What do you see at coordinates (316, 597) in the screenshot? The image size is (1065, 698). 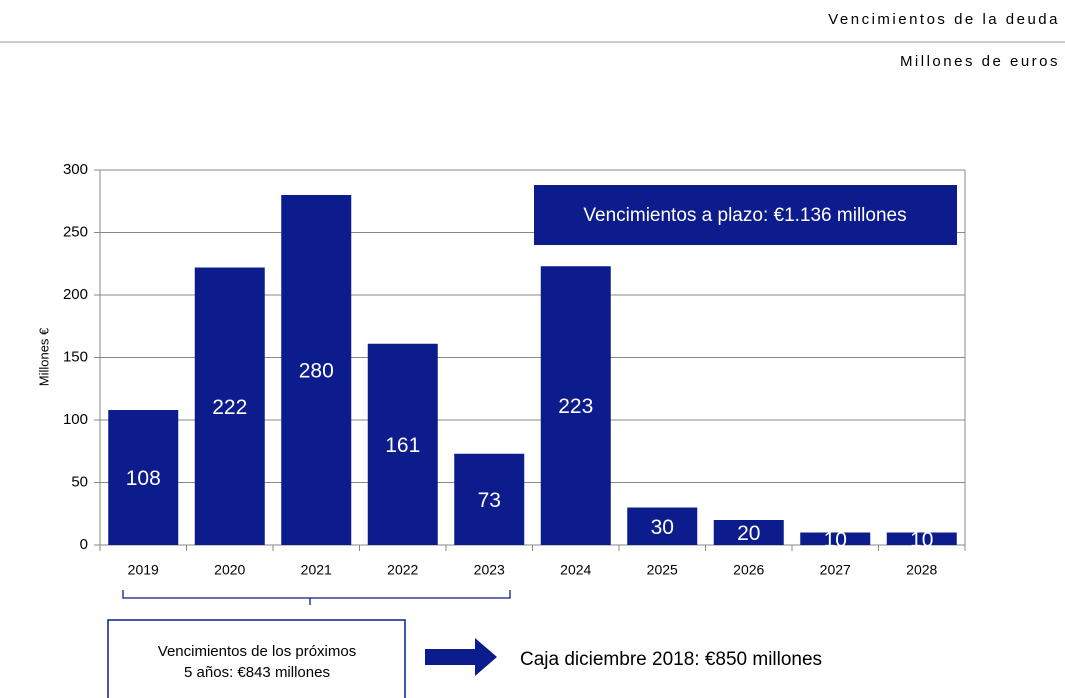 I see `bracket` at bounding box center [316, 597].